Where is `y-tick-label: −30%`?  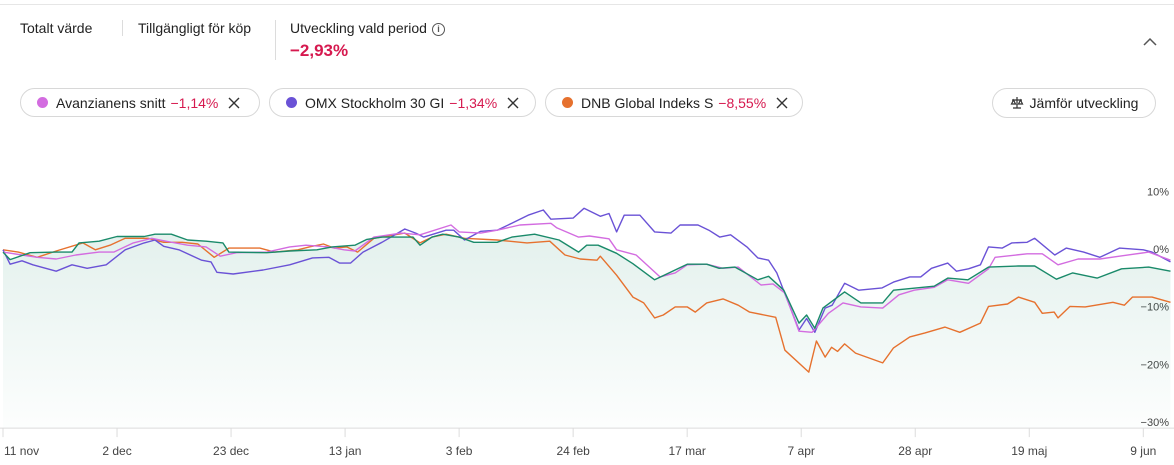
y-tick-label: −30% is located at coordinates (1155, 423).